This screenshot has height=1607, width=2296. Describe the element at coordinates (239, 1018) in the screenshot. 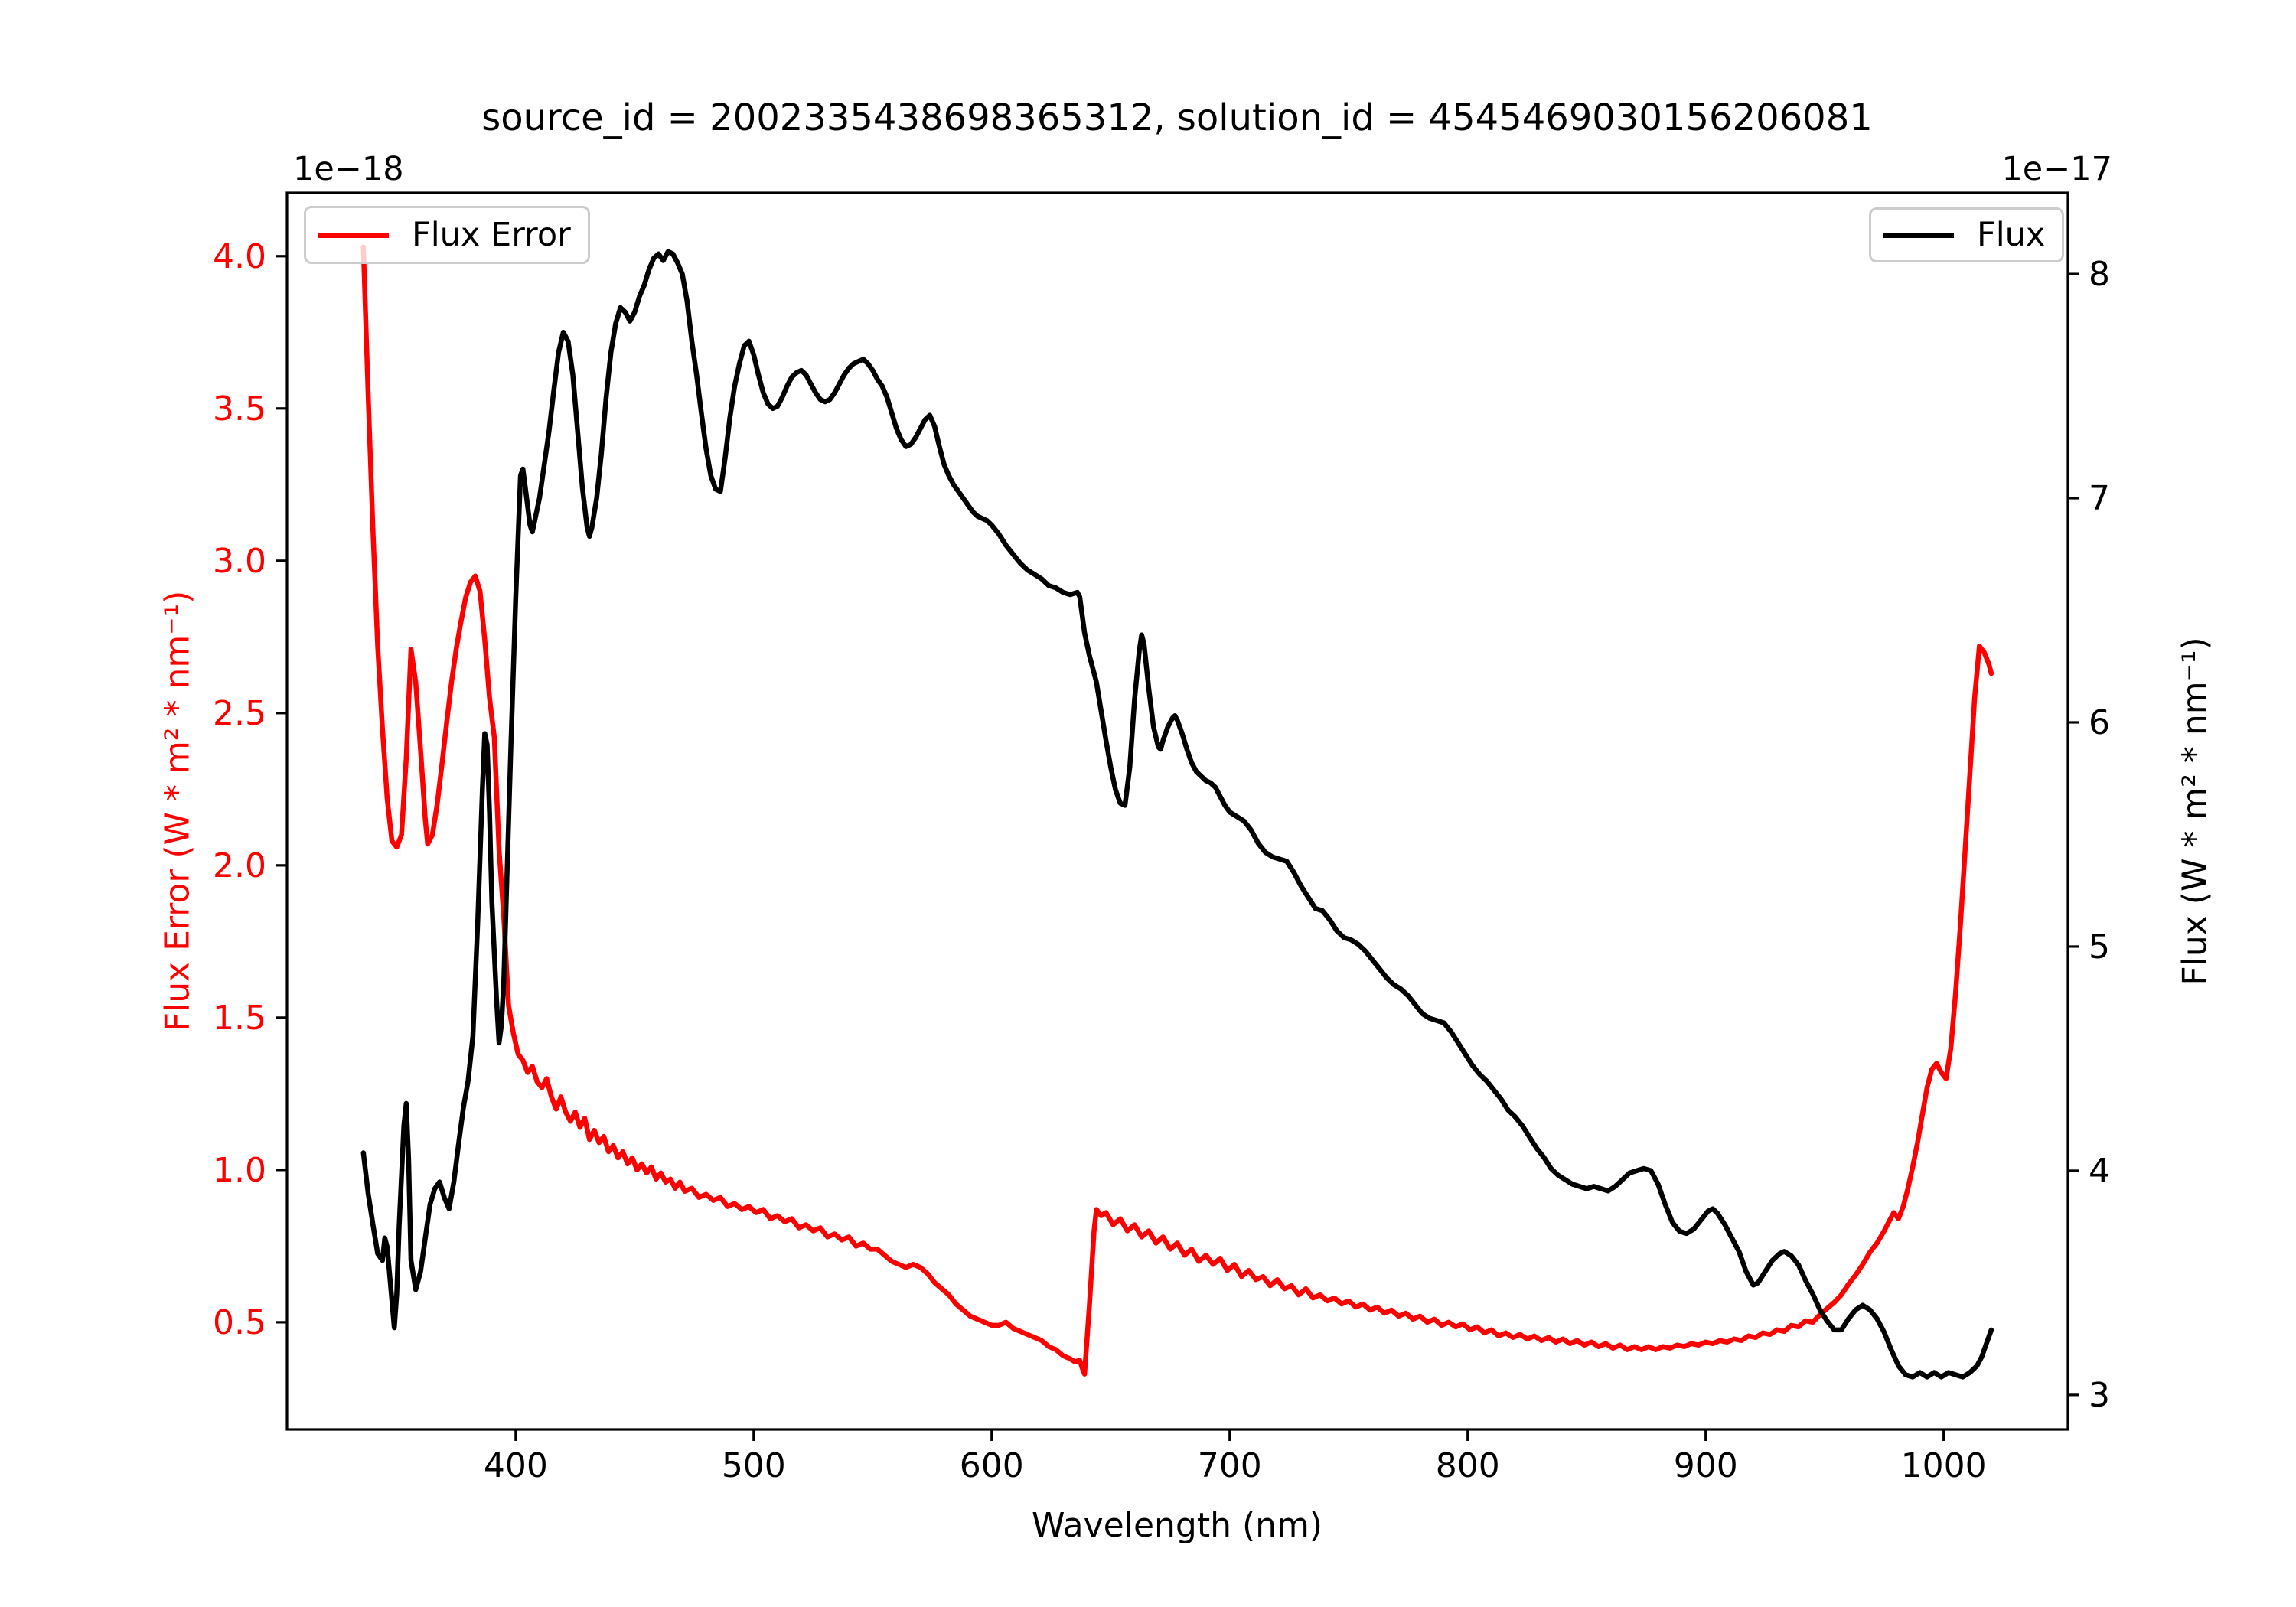

I see `left-y-tick-label: 1.5` at that location.